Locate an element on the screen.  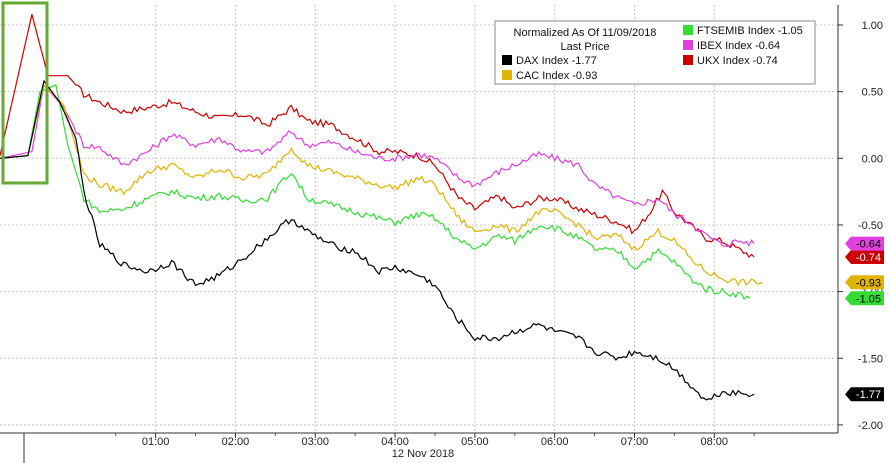
x-tick-label: 08:00 is located at coordinates (715, 442).